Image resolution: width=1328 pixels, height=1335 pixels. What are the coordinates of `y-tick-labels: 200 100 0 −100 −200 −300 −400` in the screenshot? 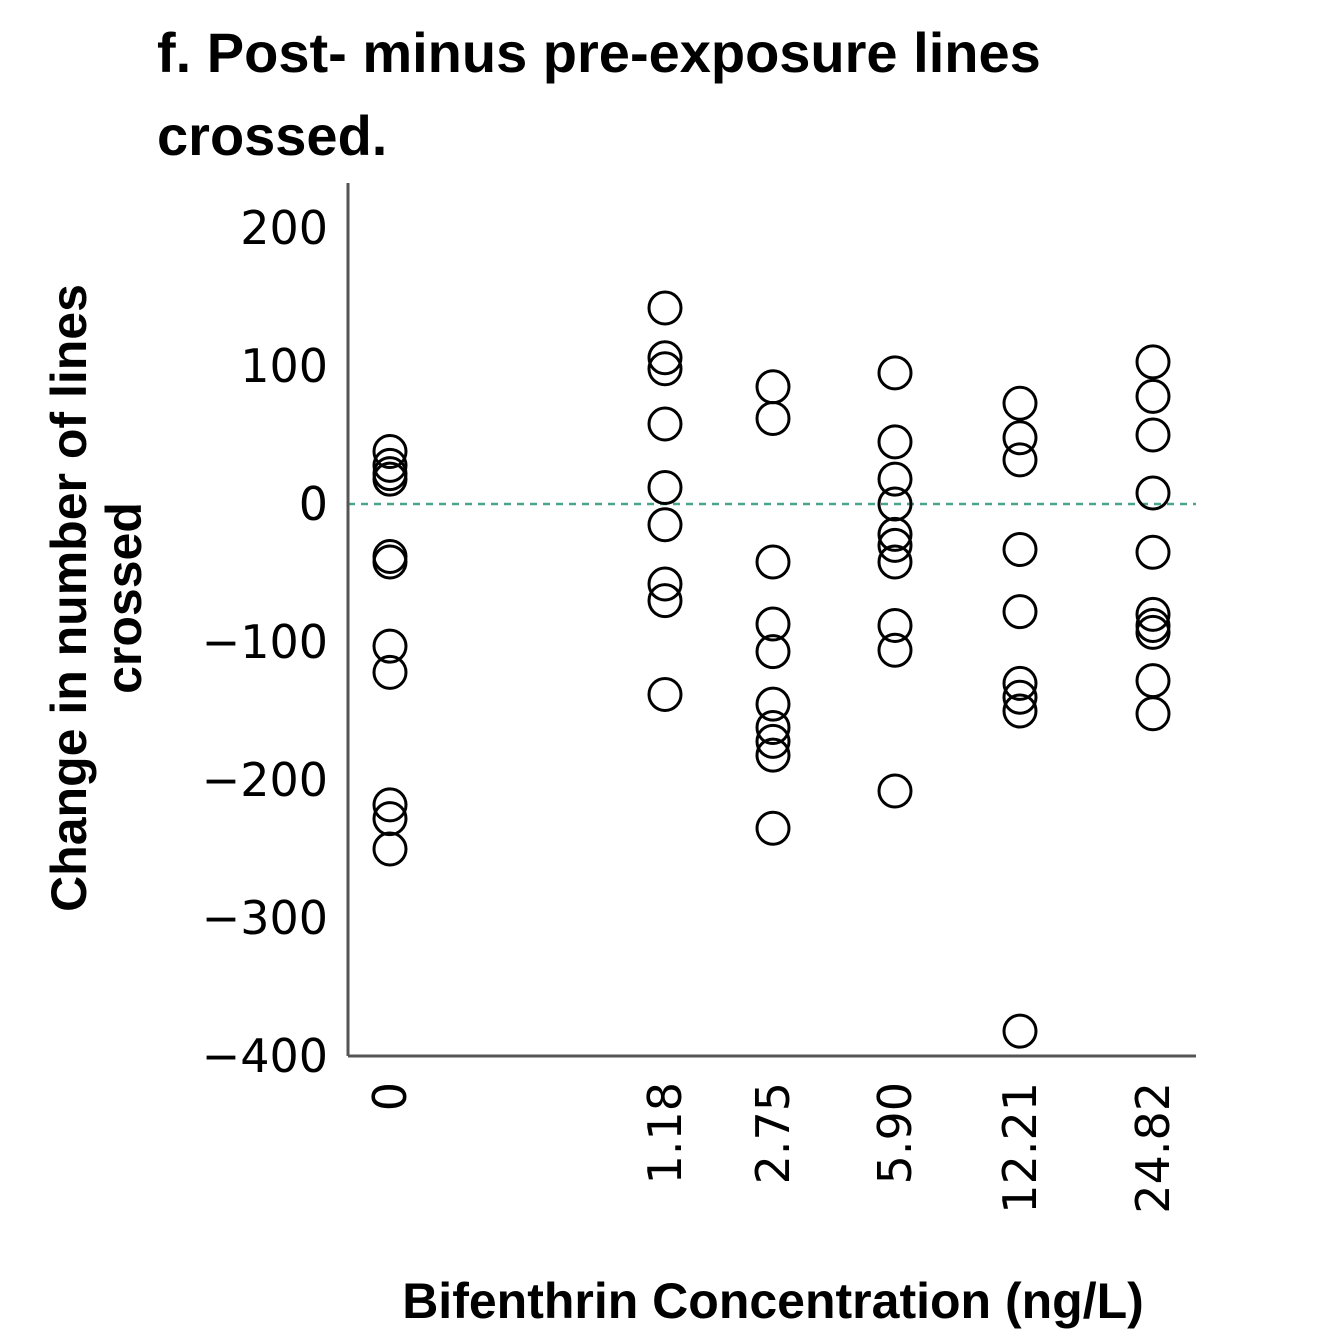 It's located at (265, 642).